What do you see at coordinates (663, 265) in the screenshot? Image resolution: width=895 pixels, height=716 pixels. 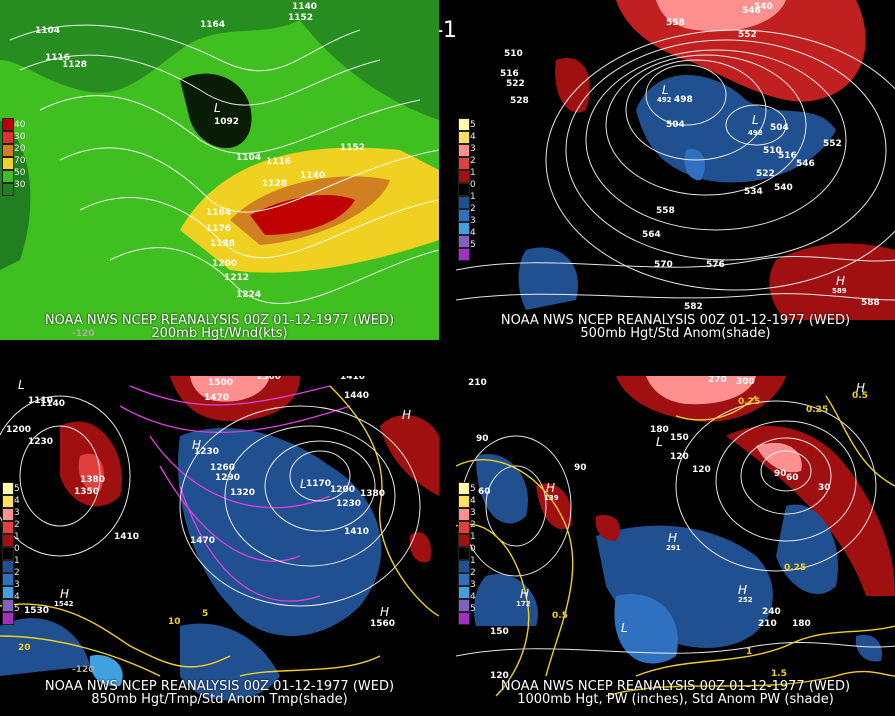 I see `contour-label: 570` at bounding box center [663, 265].